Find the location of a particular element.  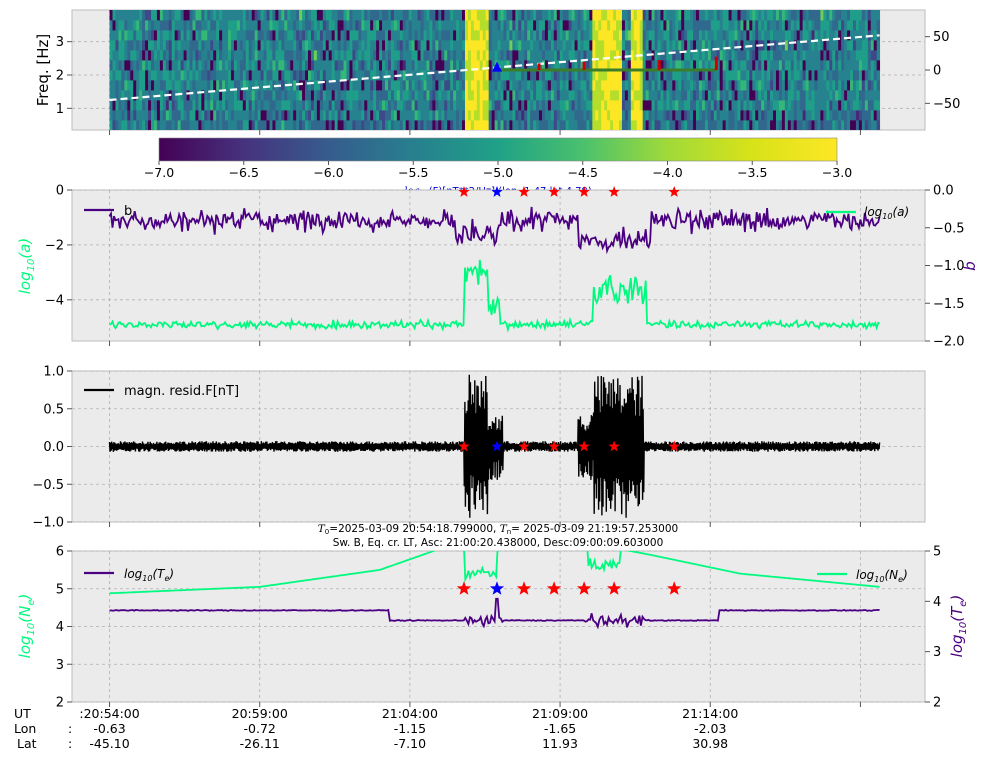

lon-value: -0.72 is located at coordinates (260, 728).